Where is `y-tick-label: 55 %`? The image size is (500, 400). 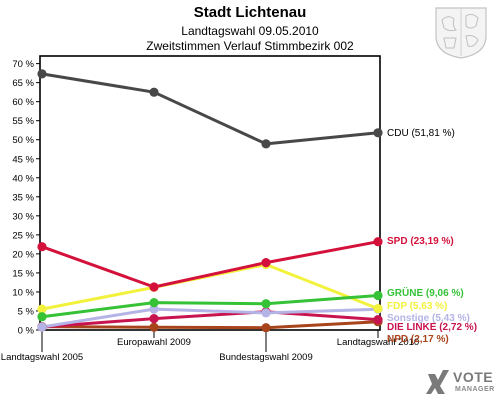 y-tick-label: 55 % is located at coordinates (23, 121).